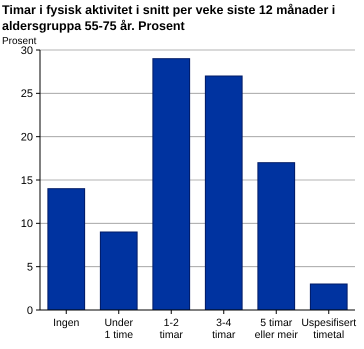 This screenshot has height=349, width=364. What do you see at coordinates (276, 329) in the screenshot?
I see `x-tick-label: 5 timar eller meir` at bounding box center [276, 329].